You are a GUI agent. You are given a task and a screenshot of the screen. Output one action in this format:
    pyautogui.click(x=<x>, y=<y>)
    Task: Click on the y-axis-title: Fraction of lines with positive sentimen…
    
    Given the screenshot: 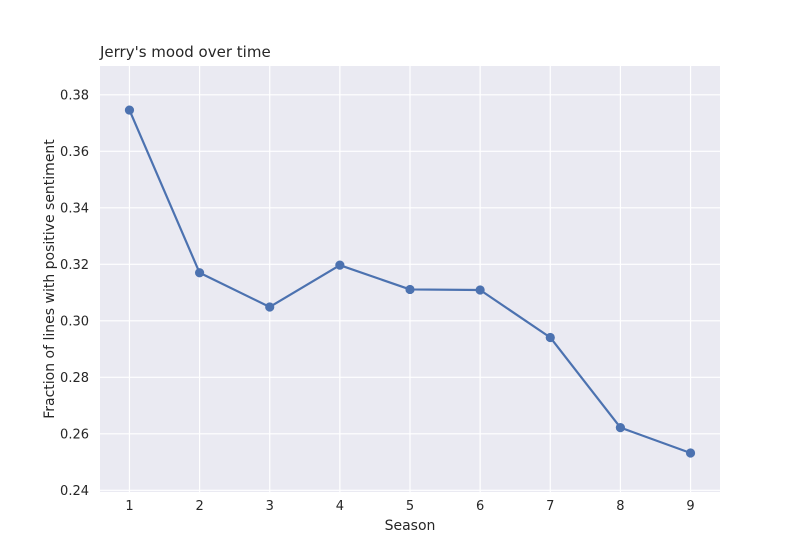 What is the action you would take?
    pyautogui.click(x=50, y=279)
    